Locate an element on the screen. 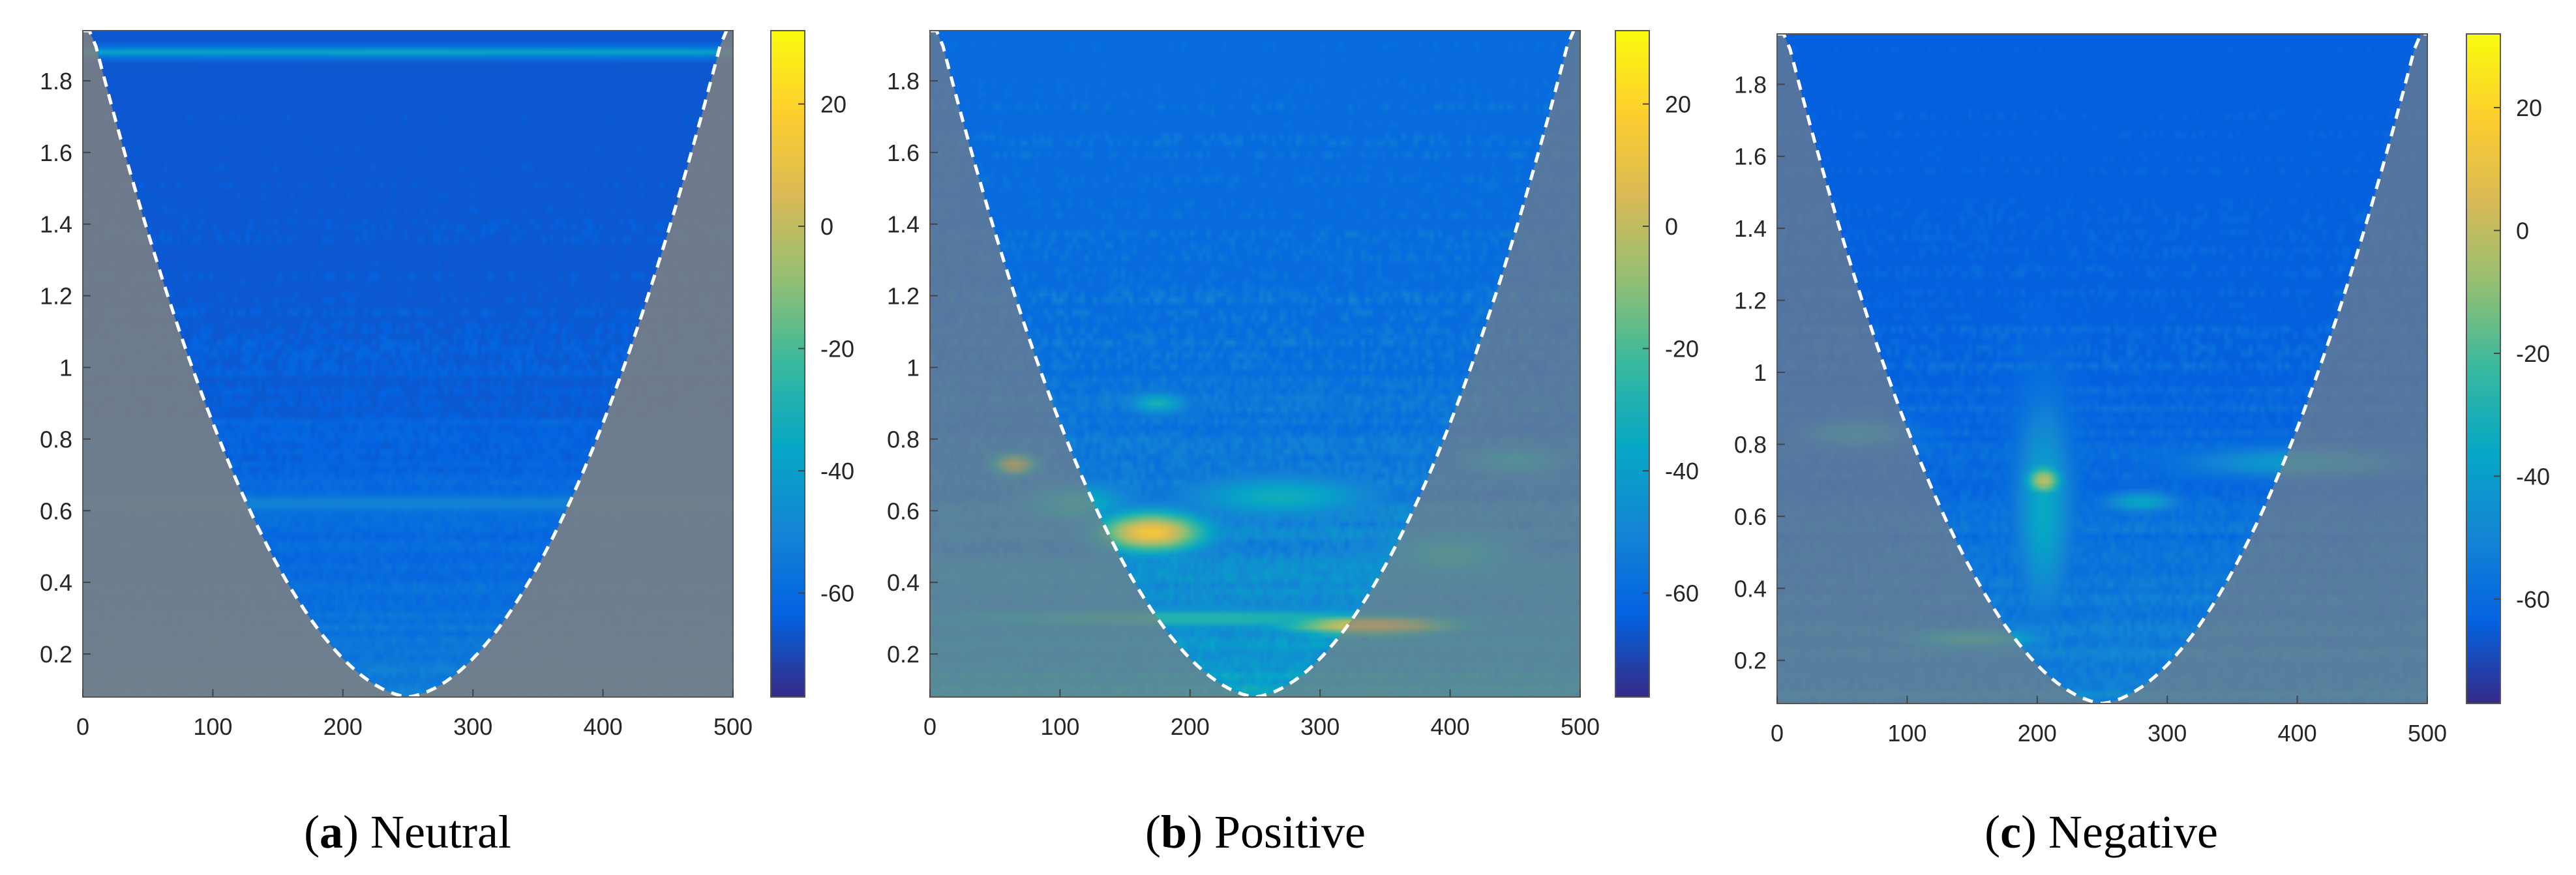  panel-caption: (b) Positive is located at coordinates (1255, 832).